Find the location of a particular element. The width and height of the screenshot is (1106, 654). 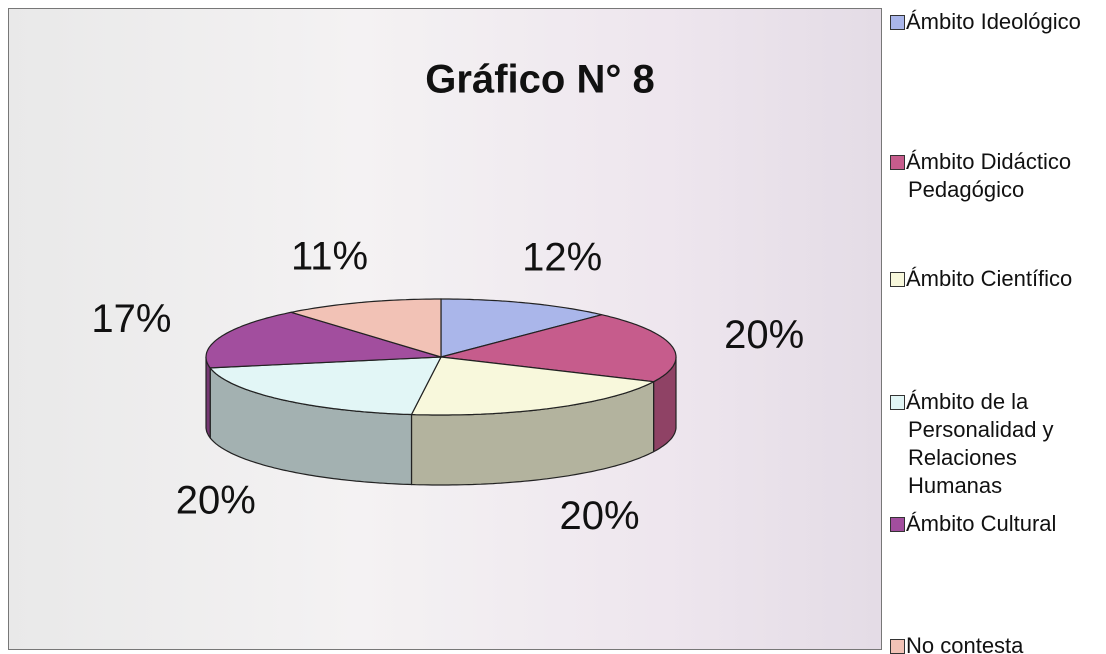

data-label: 17% is located at coordinates (131, 319).